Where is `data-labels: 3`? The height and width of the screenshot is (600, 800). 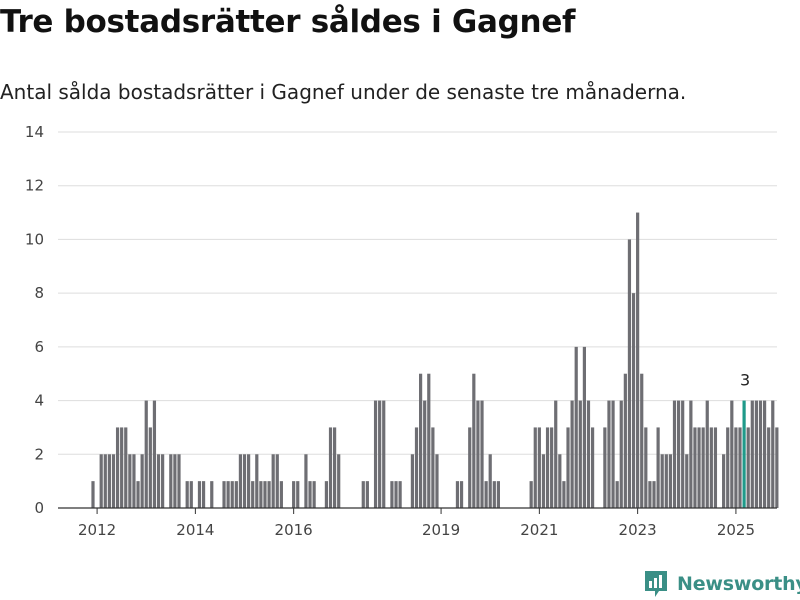 data-labels: 3 is located at coordinates (745, 380).